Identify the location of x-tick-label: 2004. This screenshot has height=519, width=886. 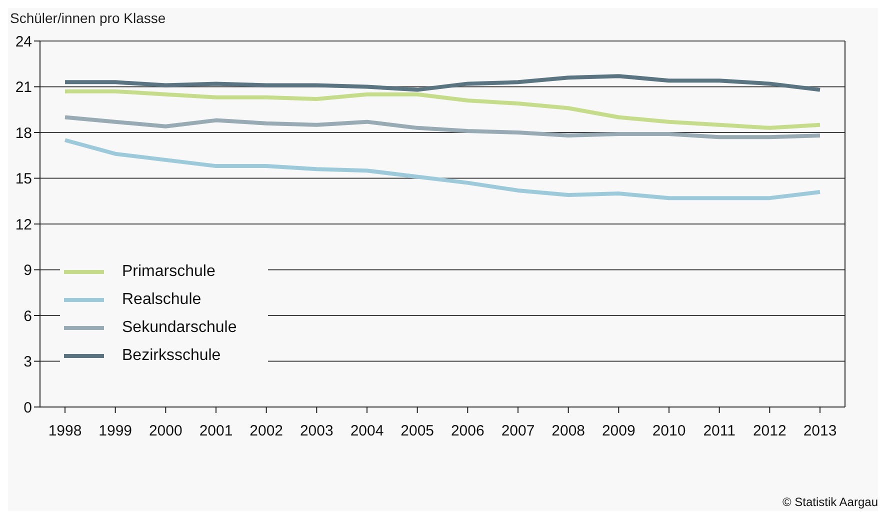
(367, 431).